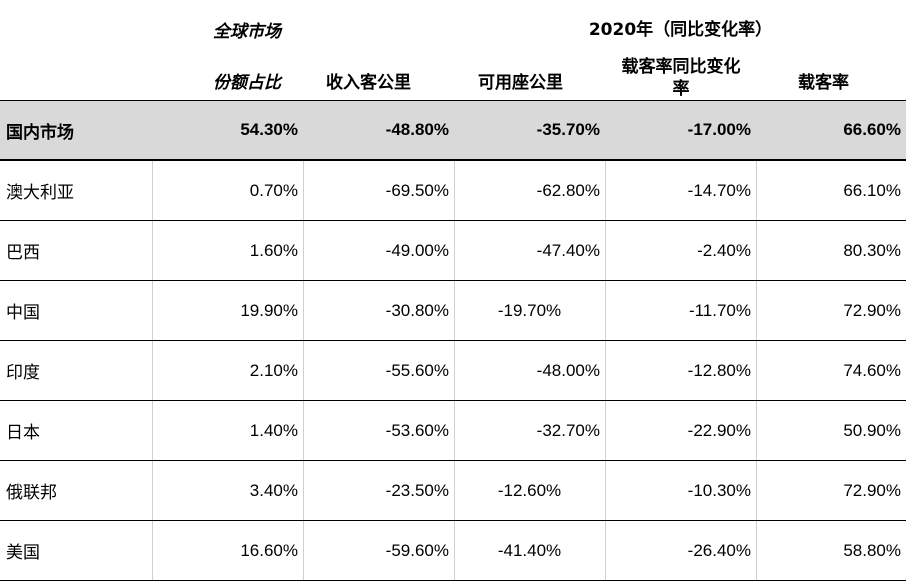 The height and width of the screenshot is (582, 906). What do you see at coordinates (872, 550) in the screenshot?
I see `cell-load-factor: 58.80%` at bounding box center [872, 550].